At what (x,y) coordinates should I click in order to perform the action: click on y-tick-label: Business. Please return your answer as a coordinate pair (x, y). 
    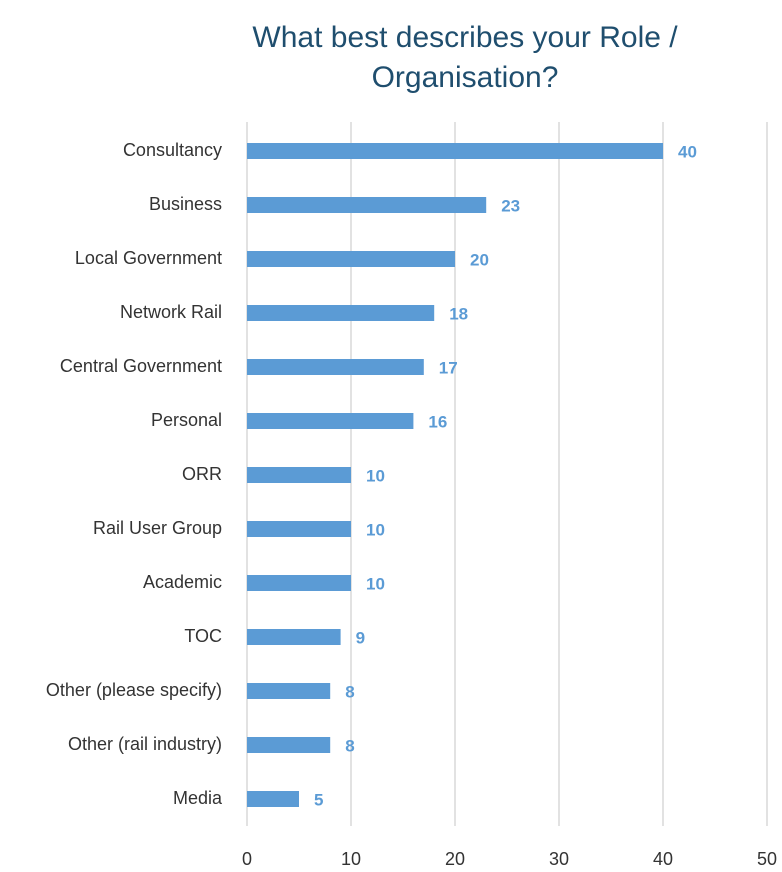
    Looking at the image, I should click on (185, 204).